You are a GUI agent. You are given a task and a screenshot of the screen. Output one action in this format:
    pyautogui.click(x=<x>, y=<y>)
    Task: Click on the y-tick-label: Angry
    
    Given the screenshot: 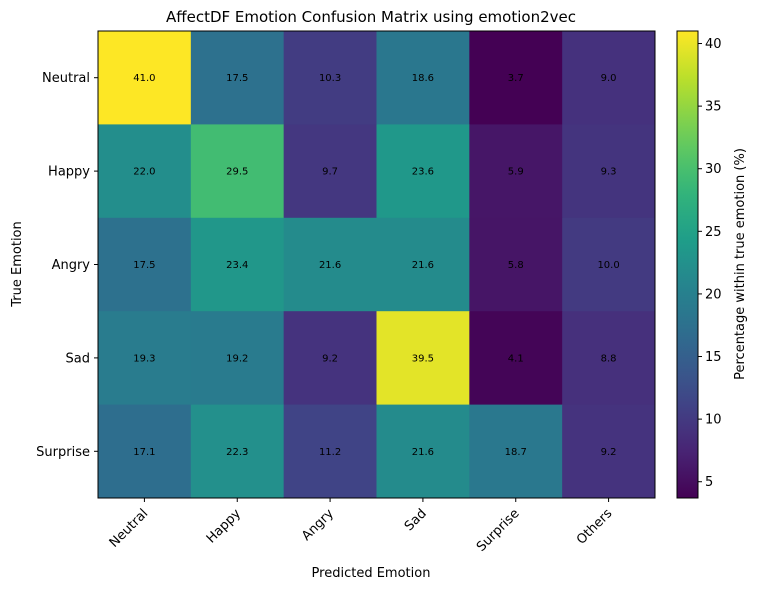 What is the action you would take?
    pyautogui.click(x=71, y=265)
    